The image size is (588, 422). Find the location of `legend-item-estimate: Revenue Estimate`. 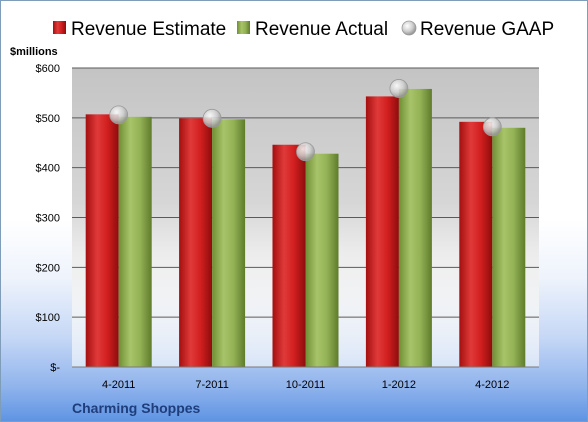

legend-item-estimate: Revenue Estimate is located at coordinates (139, 29).